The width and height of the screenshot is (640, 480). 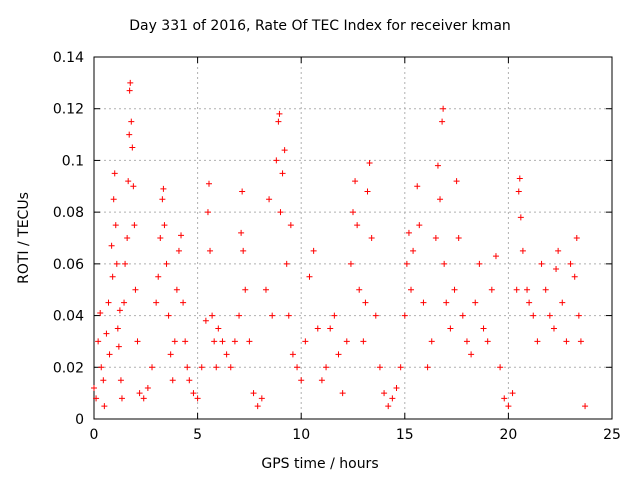 I want to click on x-tick-label: 10, so click(x=301, y=435).